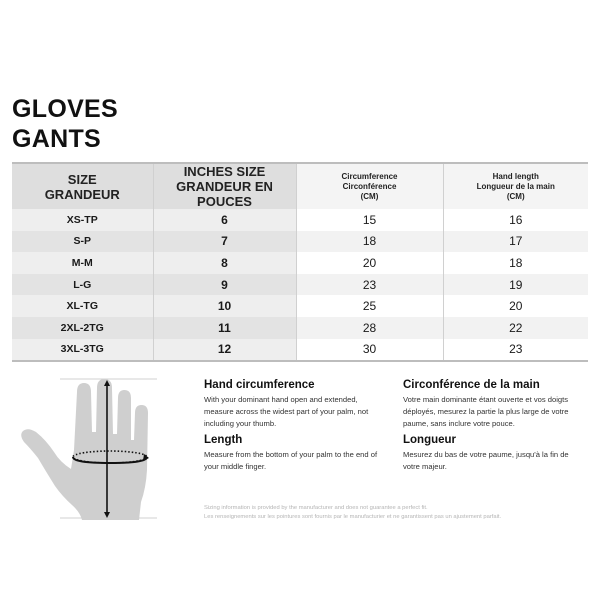 The width and height of the screenshot is (600, 600). I want to click on table-row: L-G 9 23 19, so click(300, 284).